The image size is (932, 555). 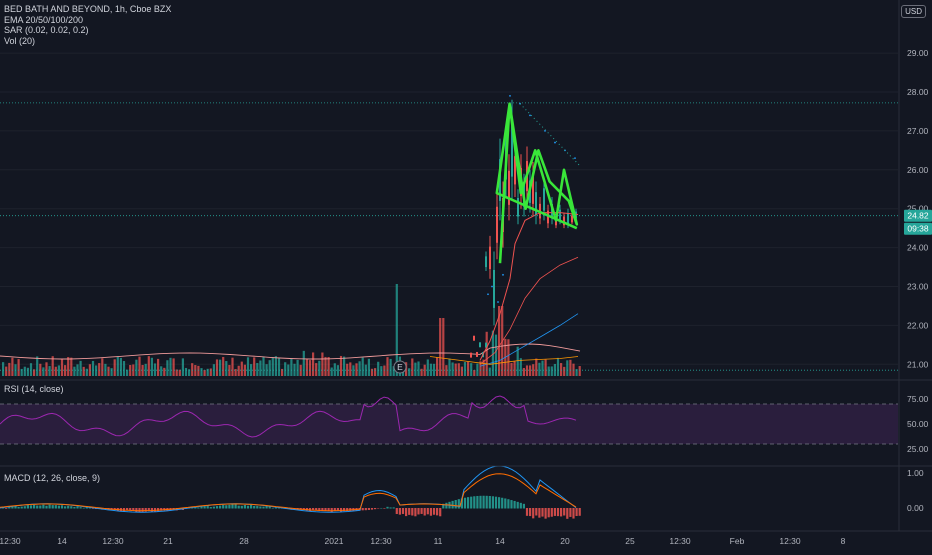 What do you see at coordinates (400, 367) in the screenshot?
I see `earnings-marker-circle` at bounding box center [400, 367].